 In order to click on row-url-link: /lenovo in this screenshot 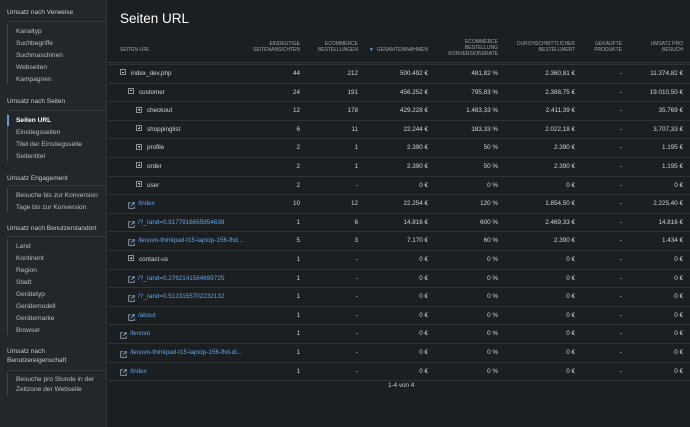, I will do `click(140, 334)`.